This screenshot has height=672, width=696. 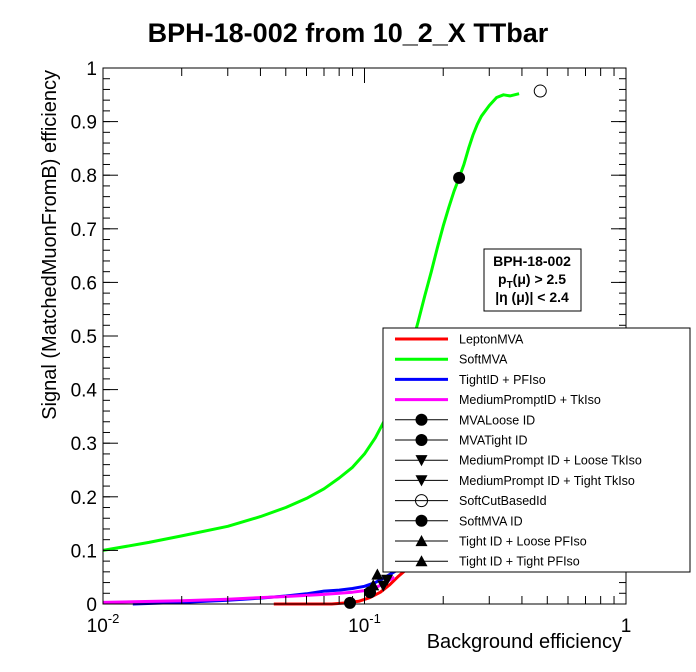 I want to click on y-tick-label: 0.5, so click(x=84, y=337).